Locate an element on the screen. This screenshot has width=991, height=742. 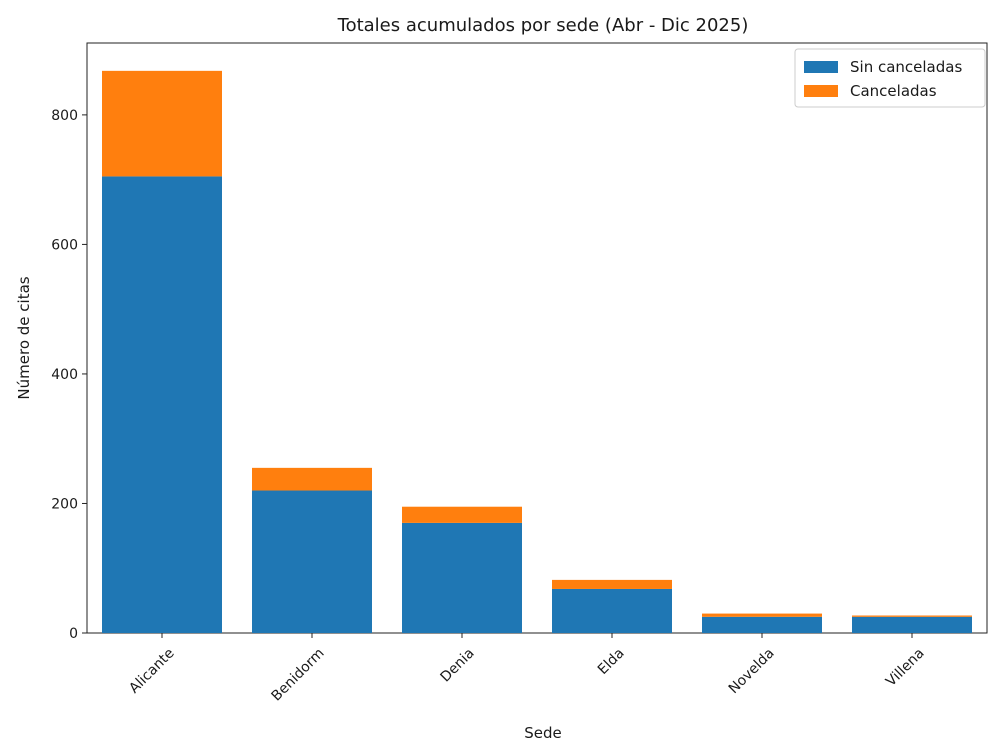
x-tick-label: Benidorm is located at coordinates (298, 674).